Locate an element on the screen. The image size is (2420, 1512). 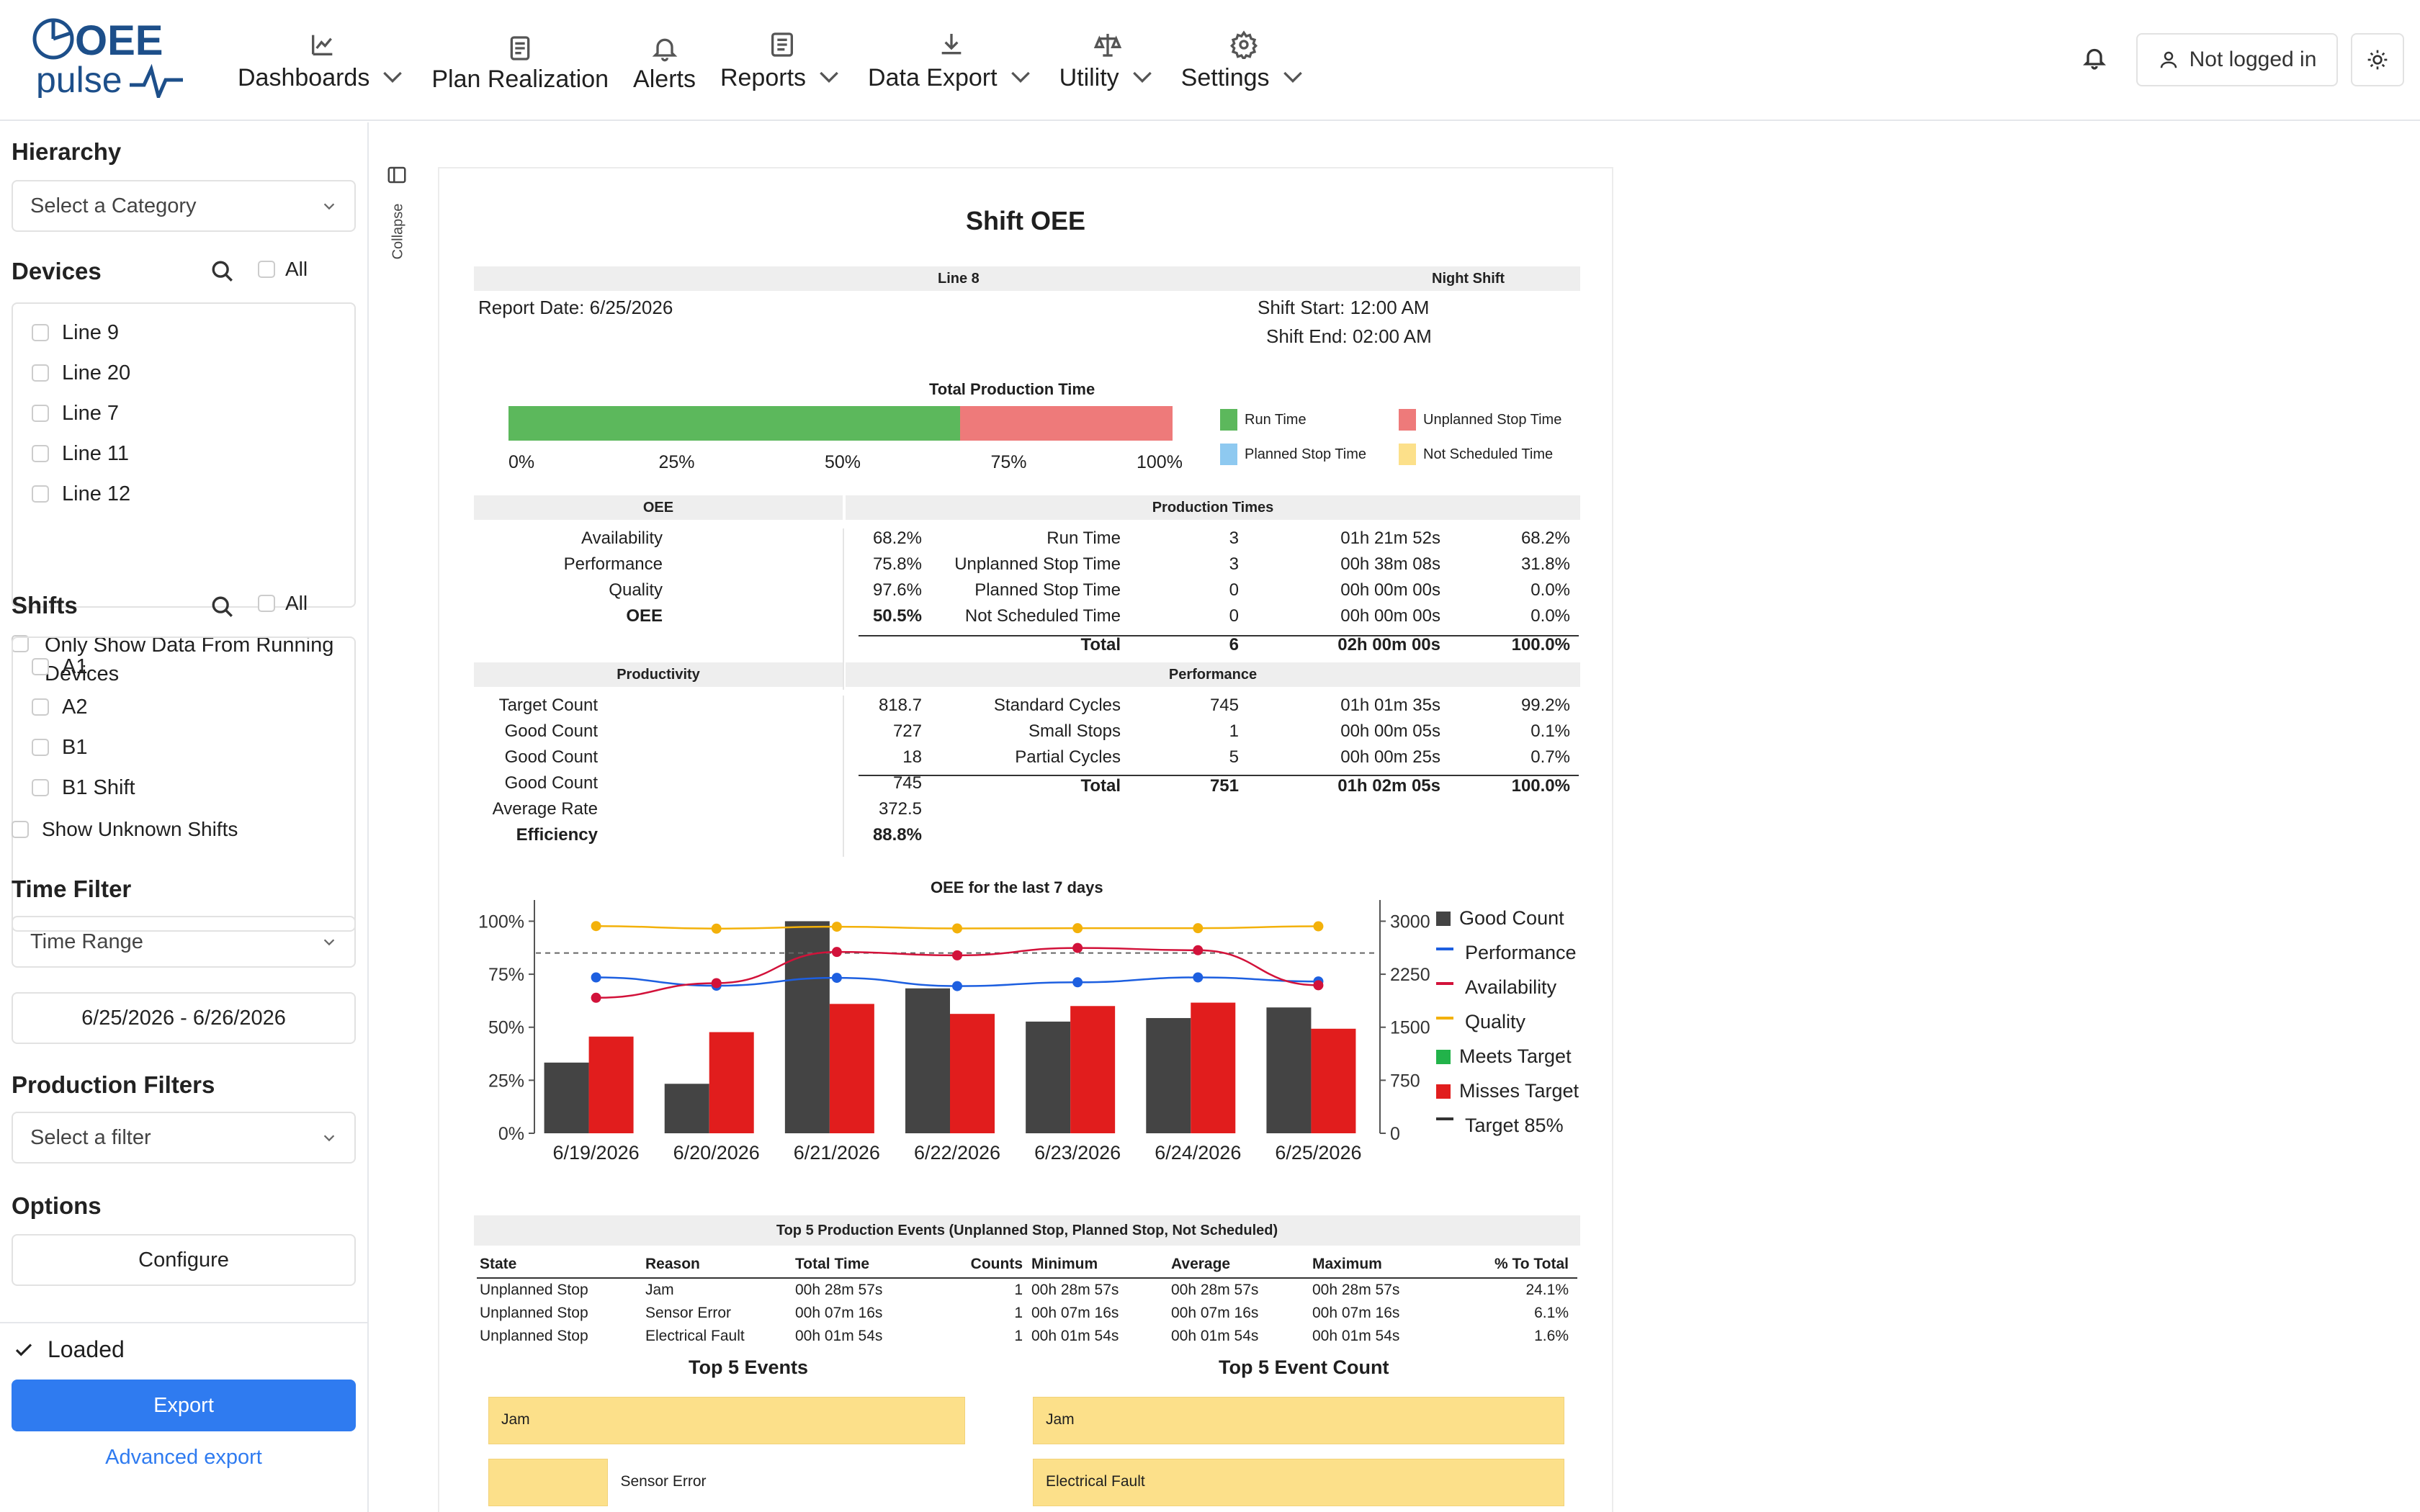
nav-item-dashboards: Dashboards is located at coordinates (322, 62).